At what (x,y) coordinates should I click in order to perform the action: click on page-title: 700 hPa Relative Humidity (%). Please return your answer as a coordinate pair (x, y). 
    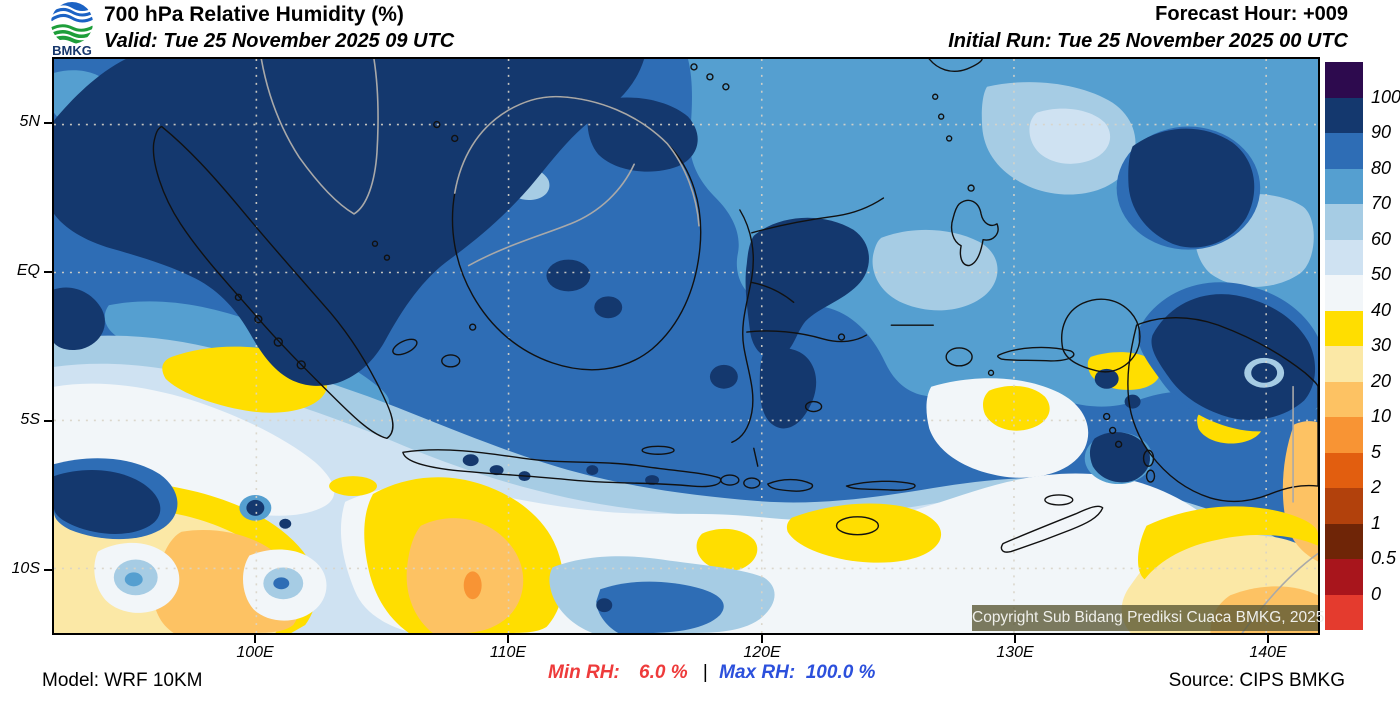
    Looking at the image, I should click on (254, 14).